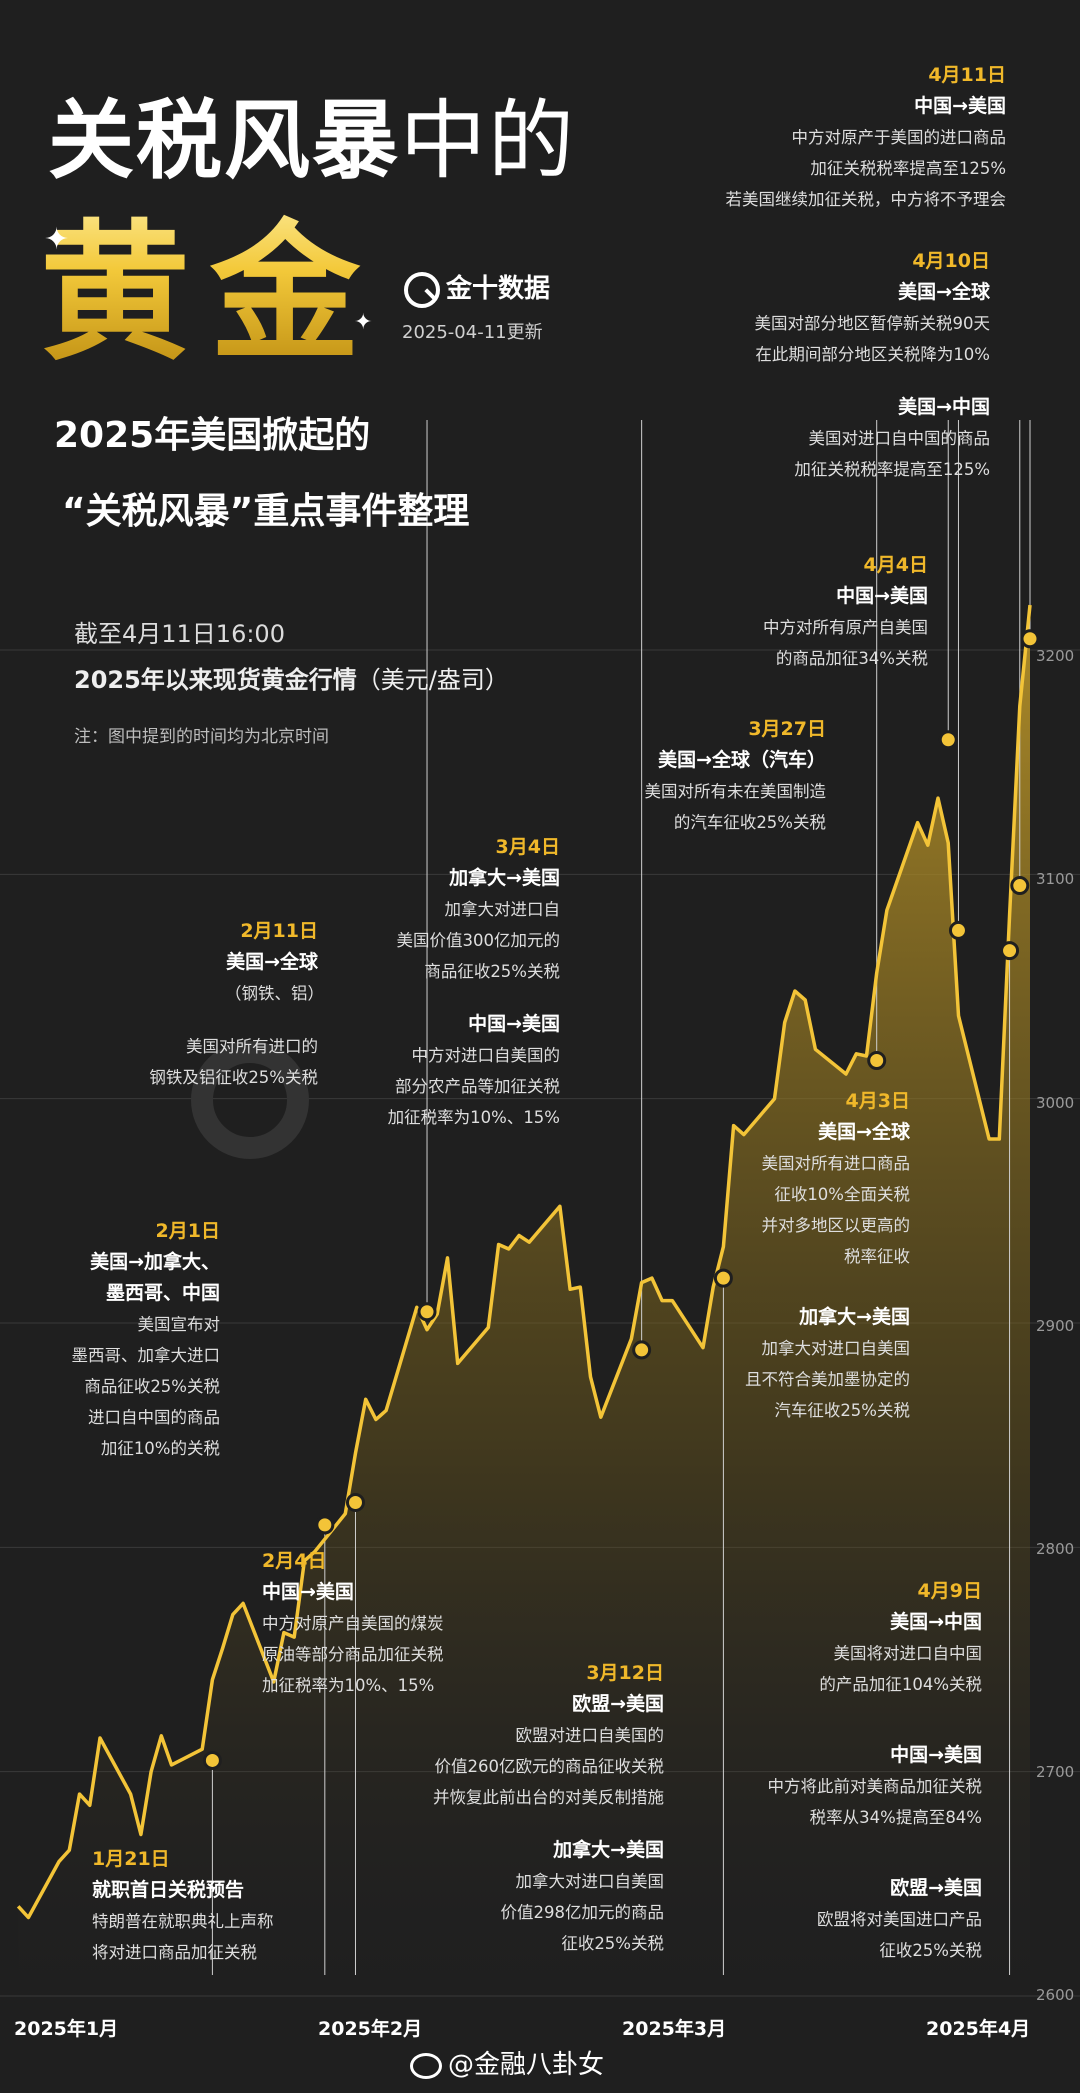 Image resolution: width=1080 pixels, height=2093 pixels. Describe the element at coordinates (426, 2065) in the screenshot. I see `weibo-icon` at that location.